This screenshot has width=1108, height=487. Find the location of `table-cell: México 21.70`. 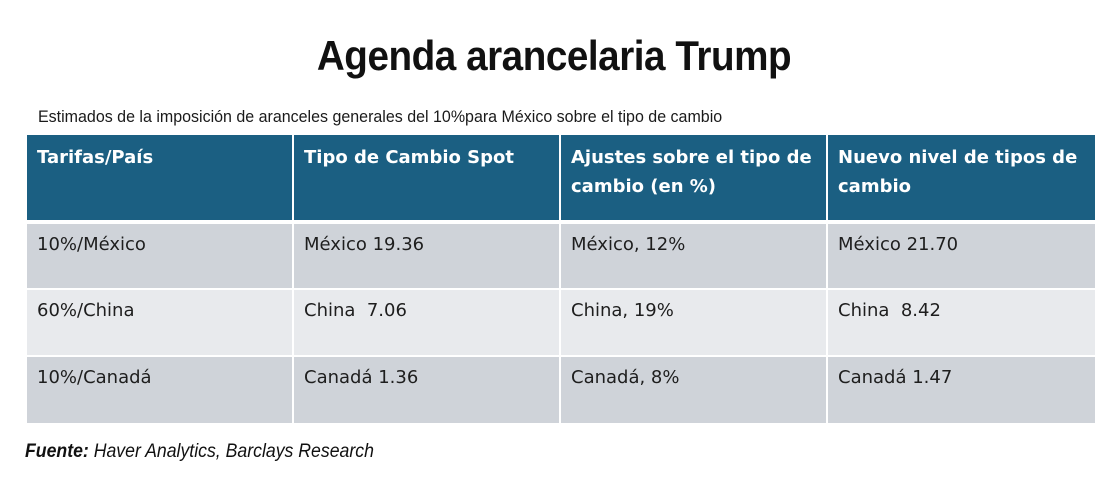

table-cell: México 21.70 is located at coordinates (960, 255).